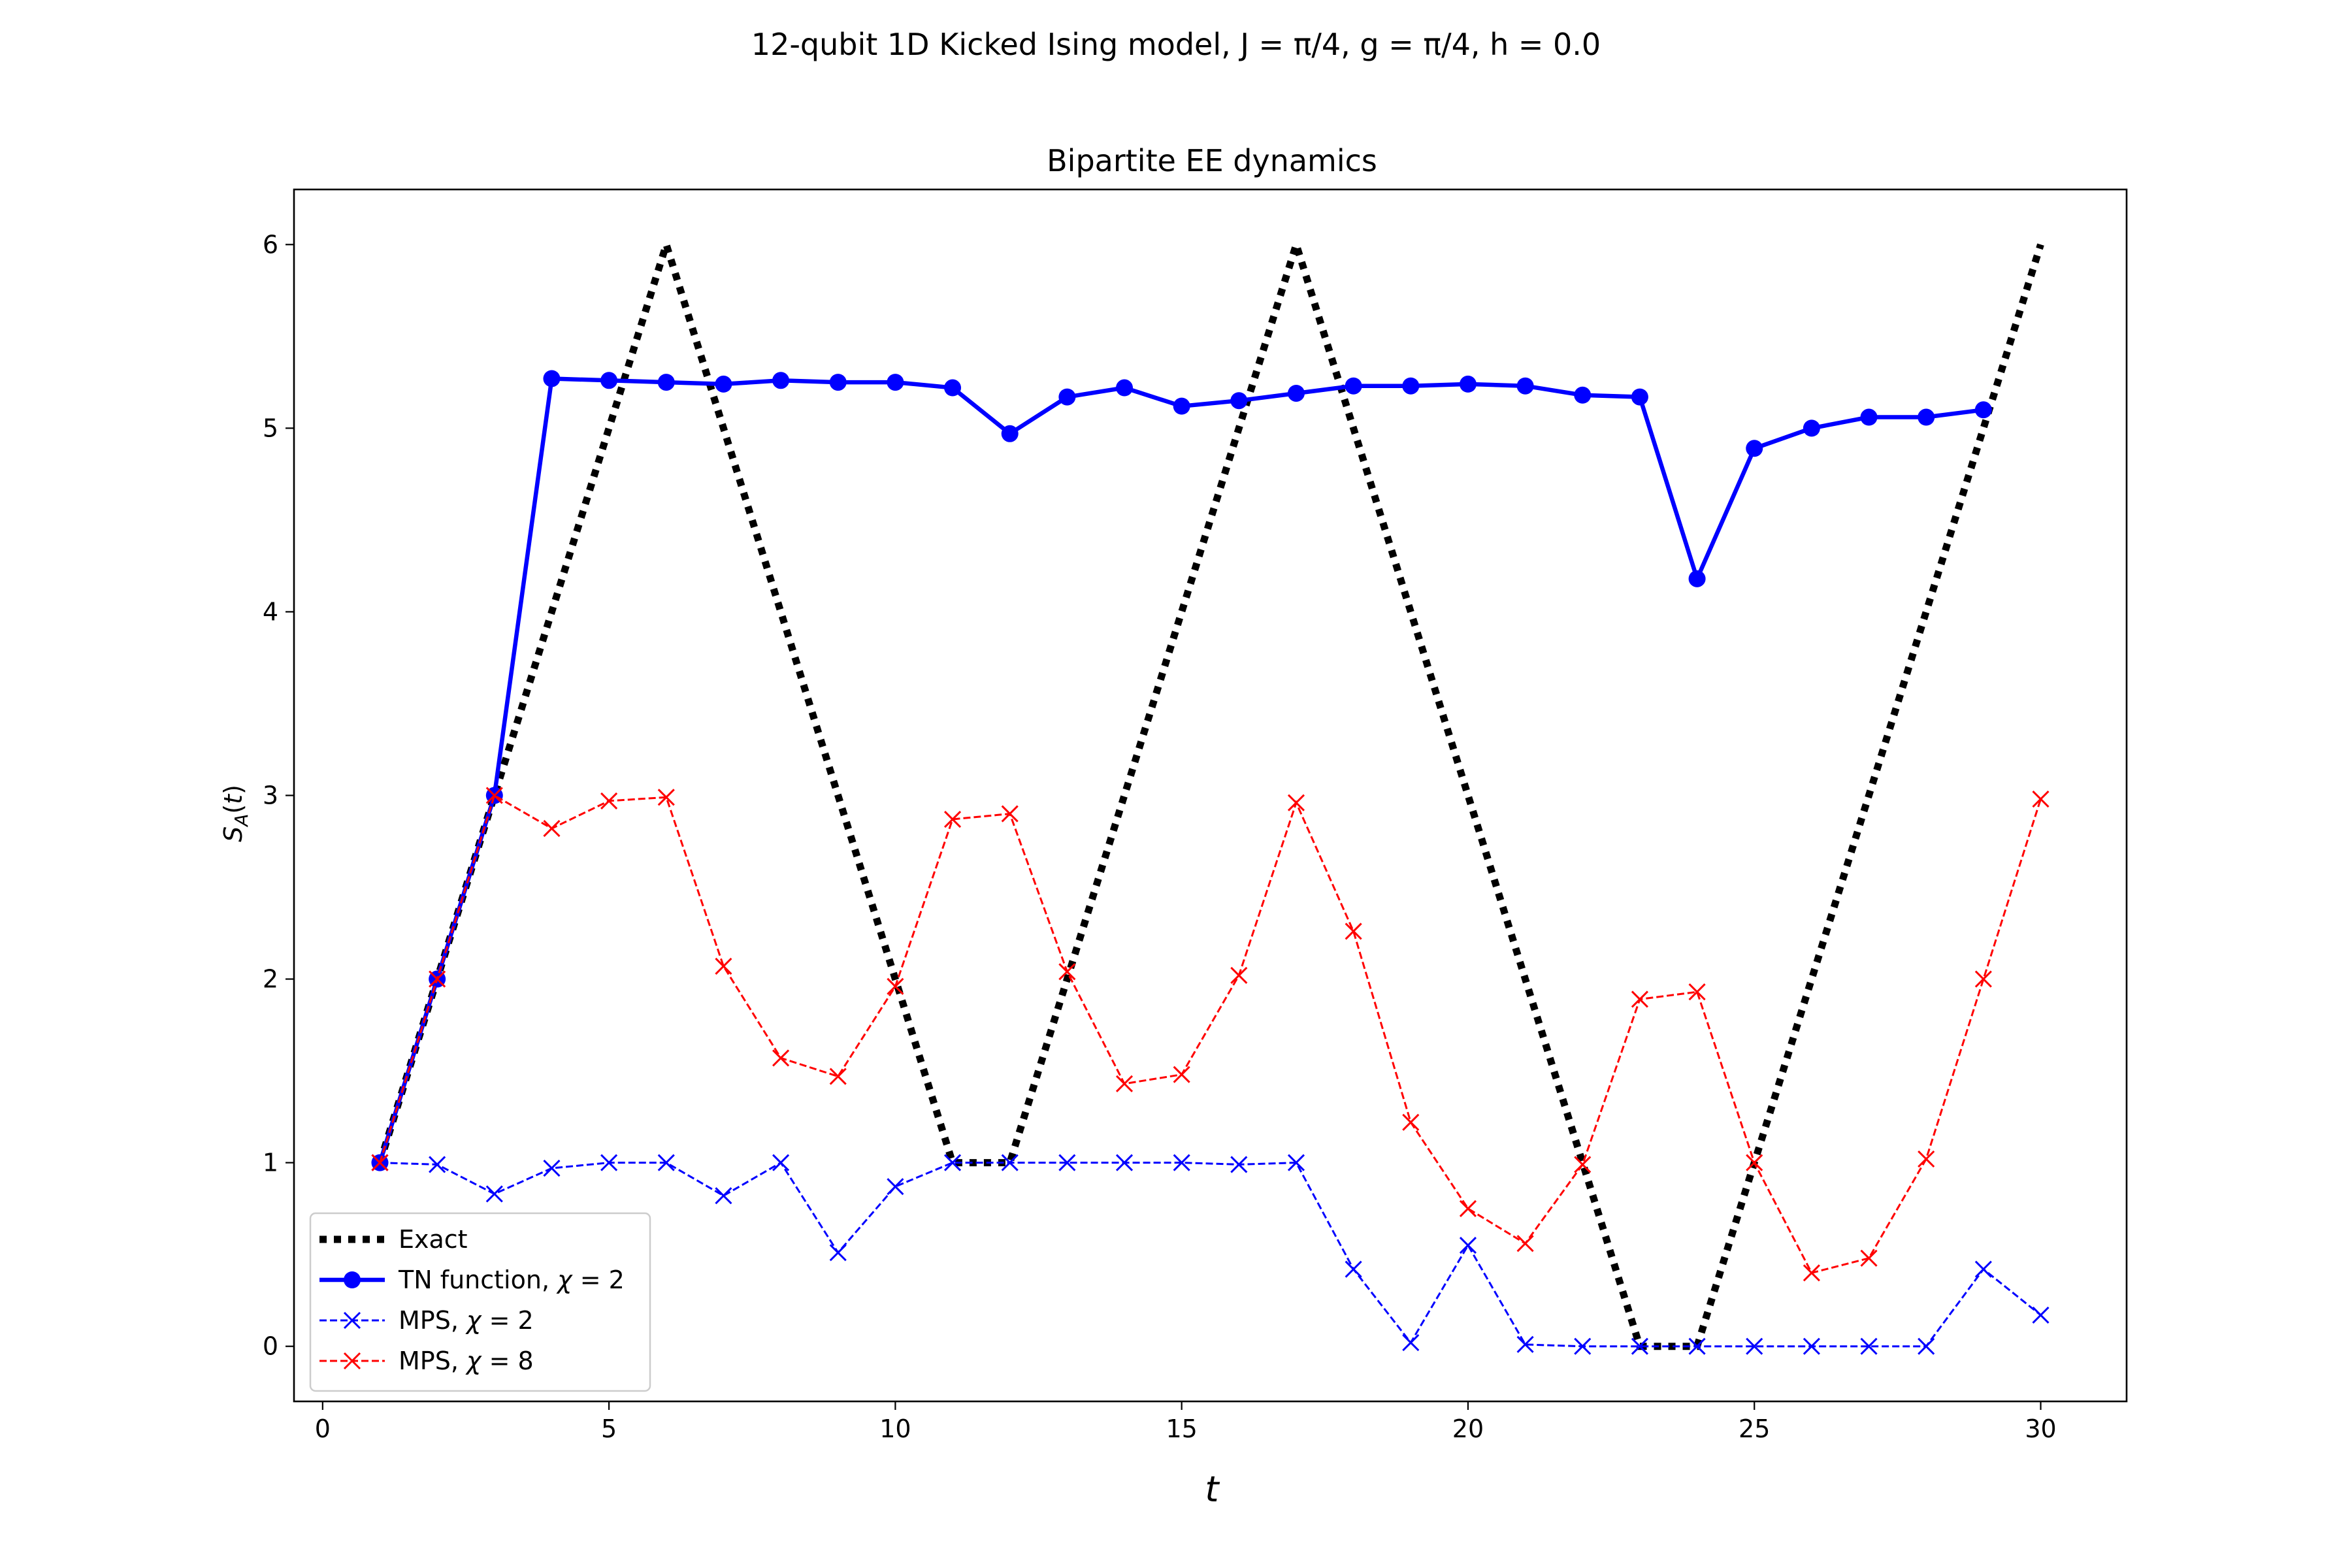 This screenshot has width=2352, height=1568. Describe the element at coordinates (235, 813) in the screenshot. I see `y-axis-label: SA(t)` at that location.